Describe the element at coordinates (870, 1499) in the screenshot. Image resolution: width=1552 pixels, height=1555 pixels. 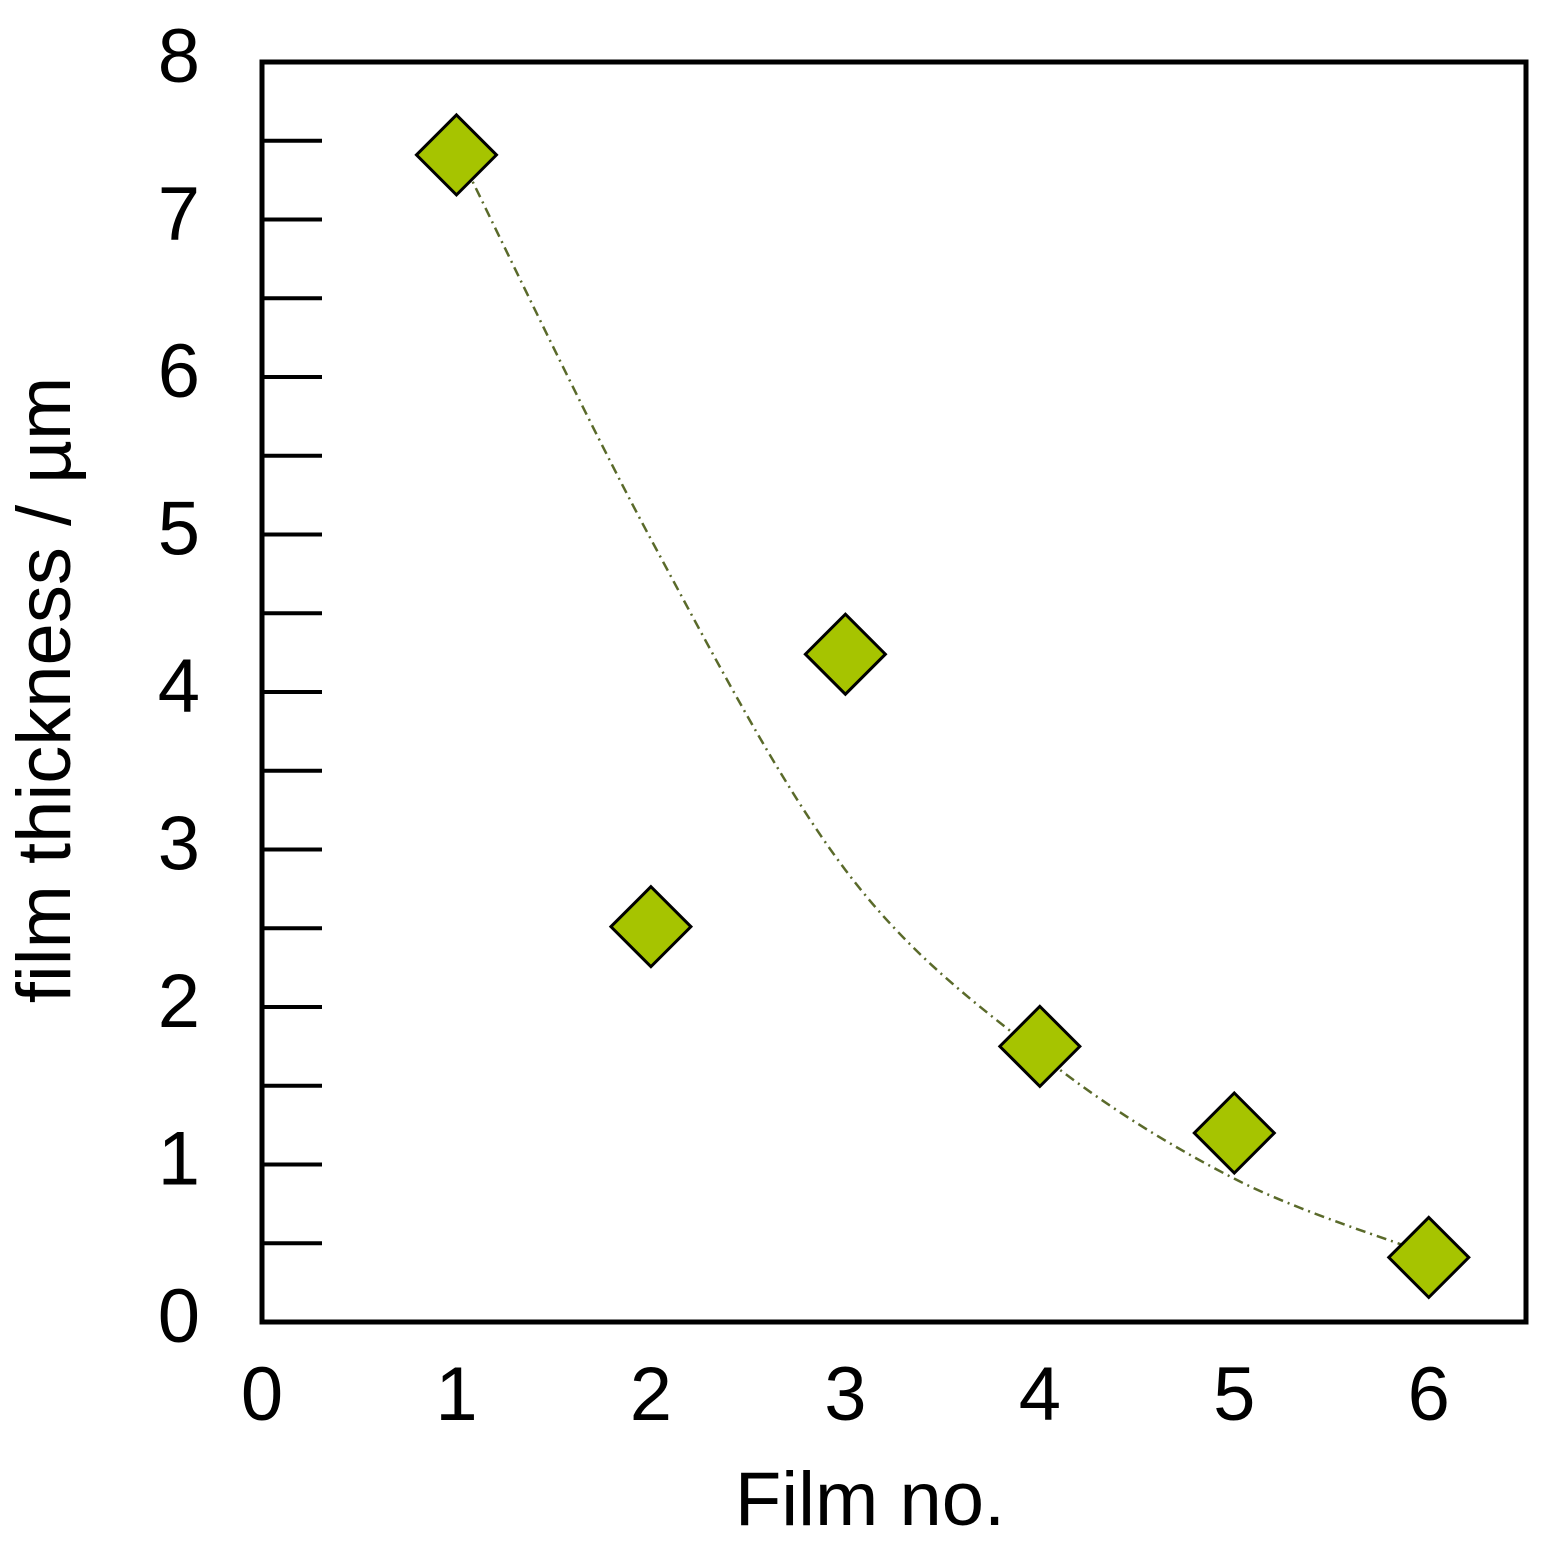
I see `x-axis-label: Film no.` at that location.